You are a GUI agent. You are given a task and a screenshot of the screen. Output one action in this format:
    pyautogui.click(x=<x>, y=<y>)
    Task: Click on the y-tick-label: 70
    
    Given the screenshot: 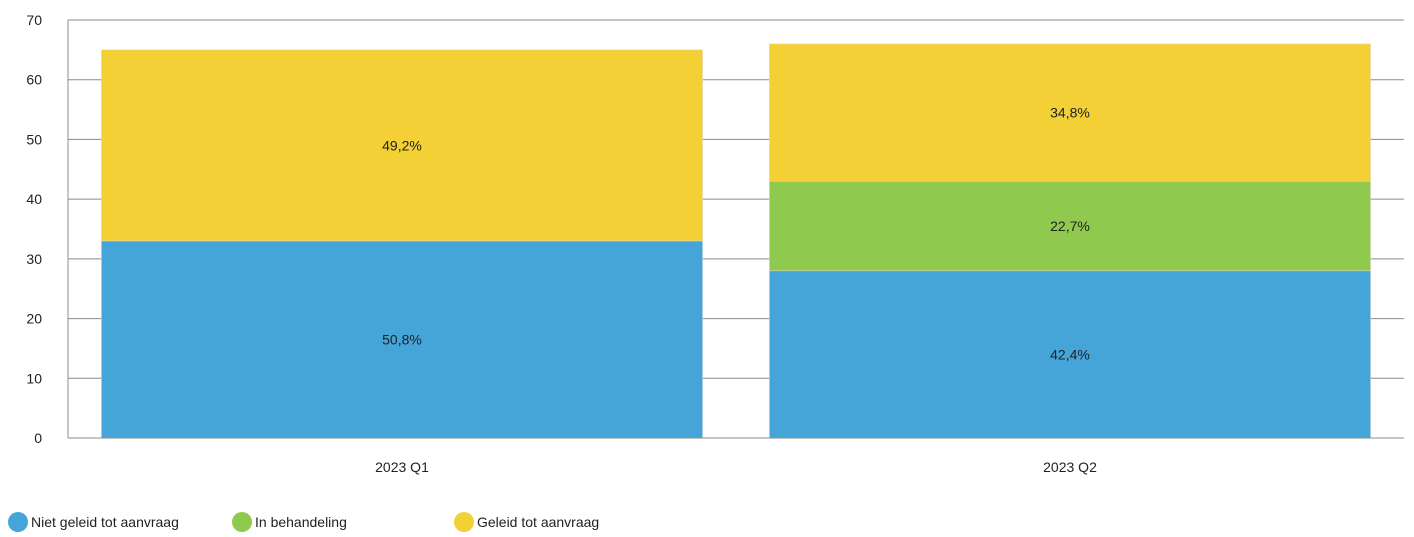 What is the action you would take?
    pyautogui.click(x=34, y=20)
    